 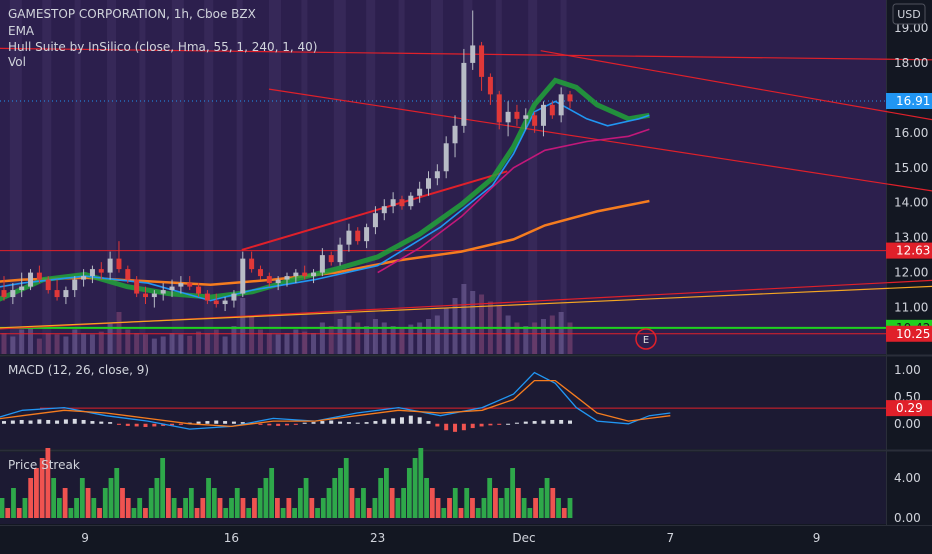 What do you see at coordinates (913, 334) in the screenshot?
I see `price-level-badge-label: 10.25` at bounding box center [913, 334].